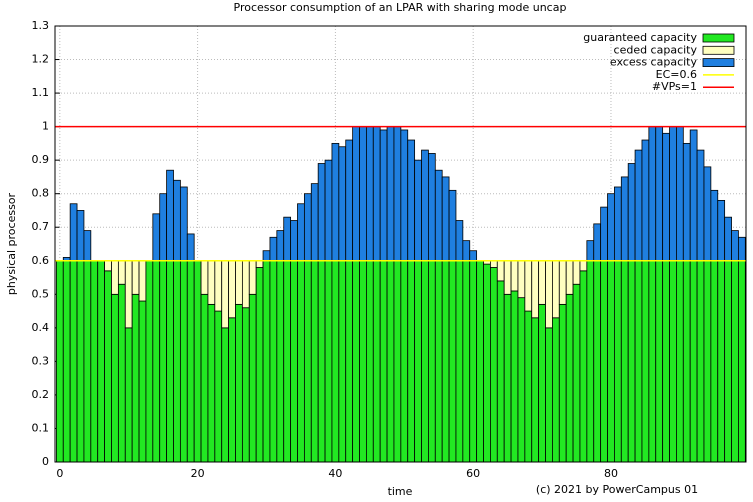  Describe the element at coordinates (718, 50) in the screenshot. I see `legend-swatch` at that location.